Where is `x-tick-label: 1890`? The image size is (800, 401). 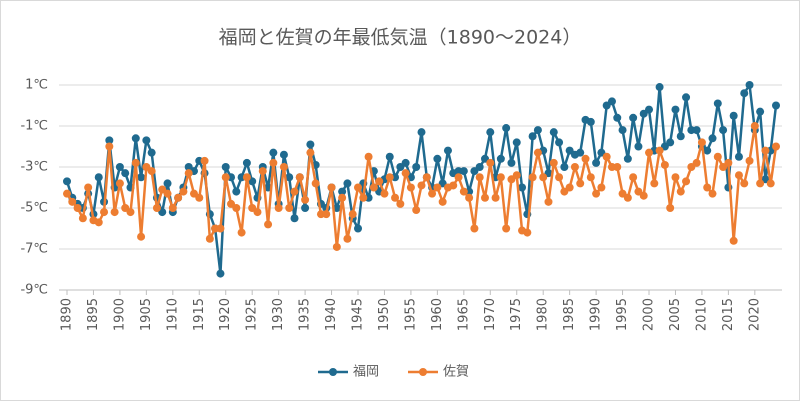
x-tick-label: 1890 is located at coordinates (67, 314).